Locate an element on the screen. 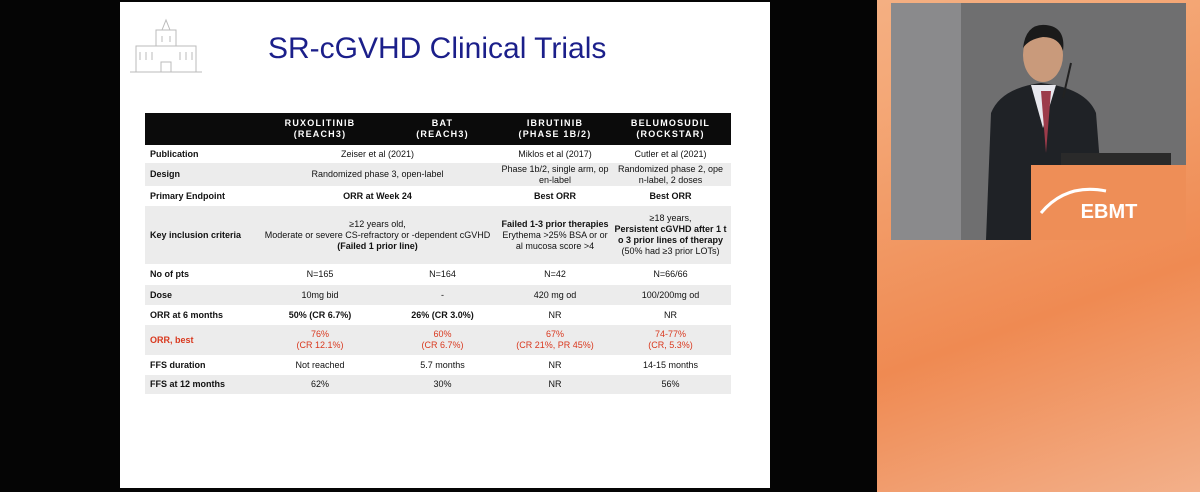 This screenshot has width=1200, height=492. cell-line: 26% (CR 3.0%) is located at coordinates (442, 314).